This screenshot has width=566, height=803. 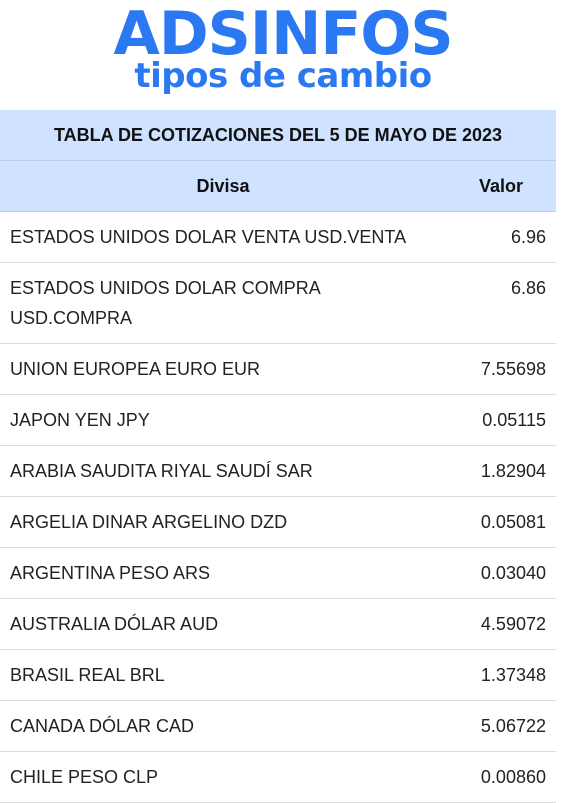 I want to click on cell-value: 4.59072, so click(x=501, y=624).